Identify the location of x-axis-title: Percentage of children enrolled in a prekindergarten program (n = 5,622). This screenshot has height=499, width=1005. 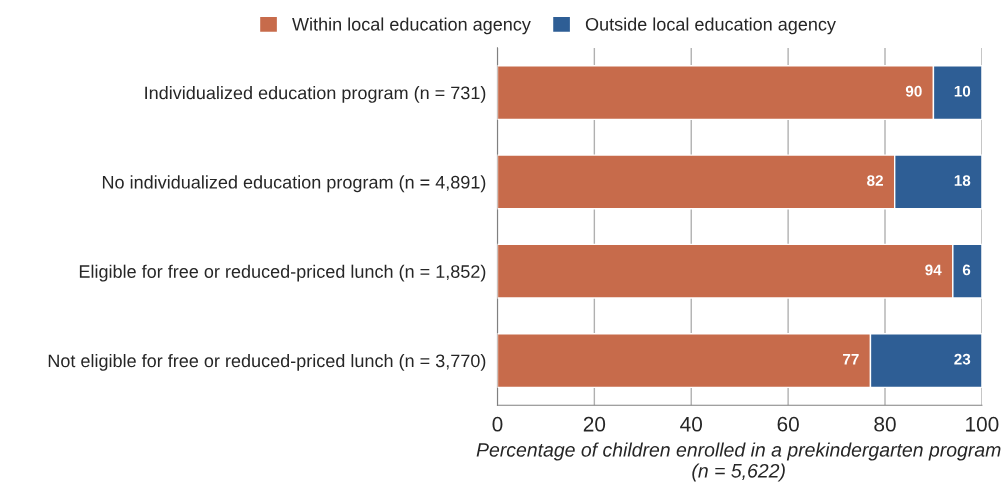
(738, 462).